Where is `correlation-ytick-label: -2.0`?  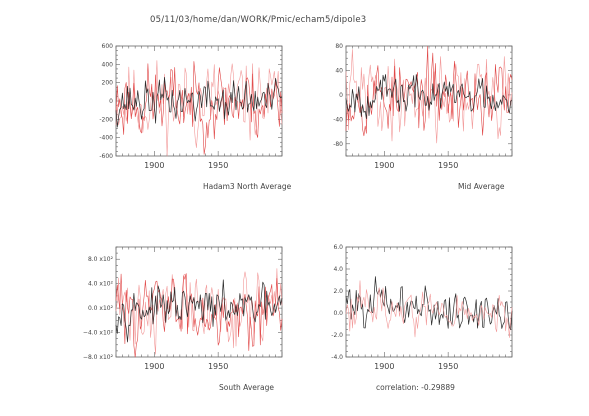
correlation-ytick-label: -2.0 is located at coordinates (337, 335).